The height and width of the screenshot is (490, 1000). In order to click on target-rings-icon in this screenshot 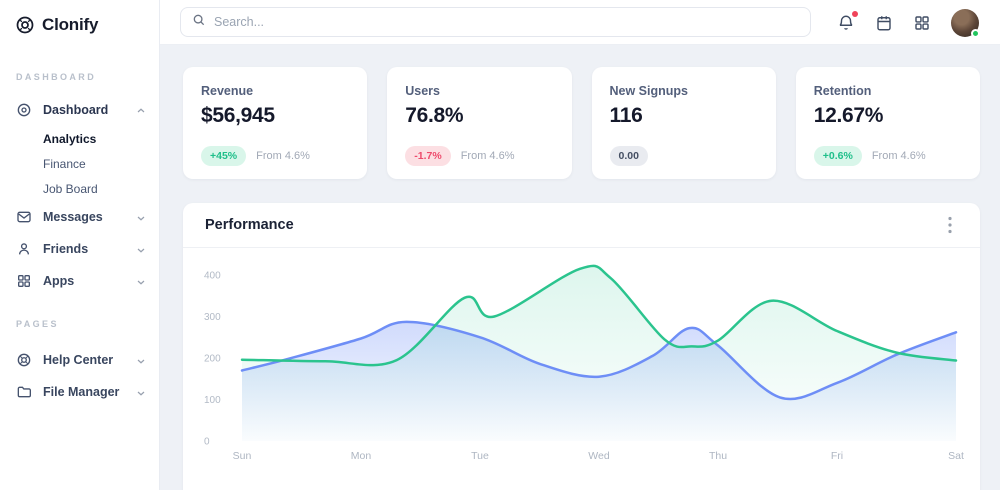, I will do `click(25, 25)`.